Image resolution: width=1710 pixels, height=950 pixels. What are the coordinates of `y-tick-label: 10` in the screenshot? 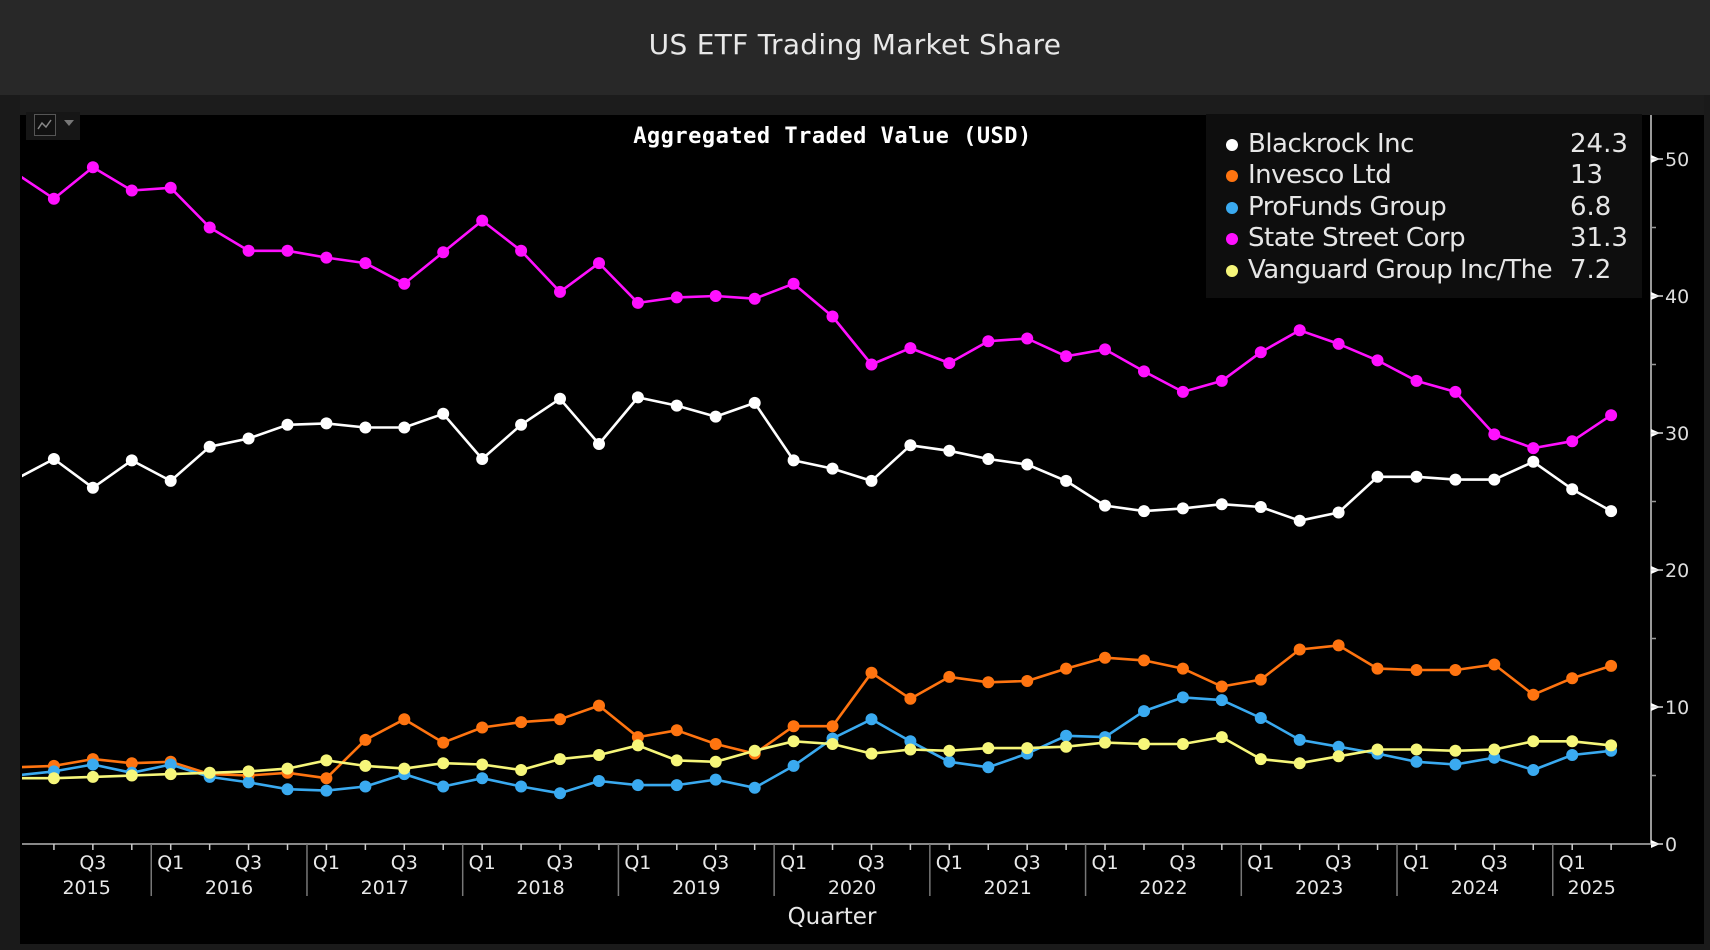 It's located at (1677, 708).